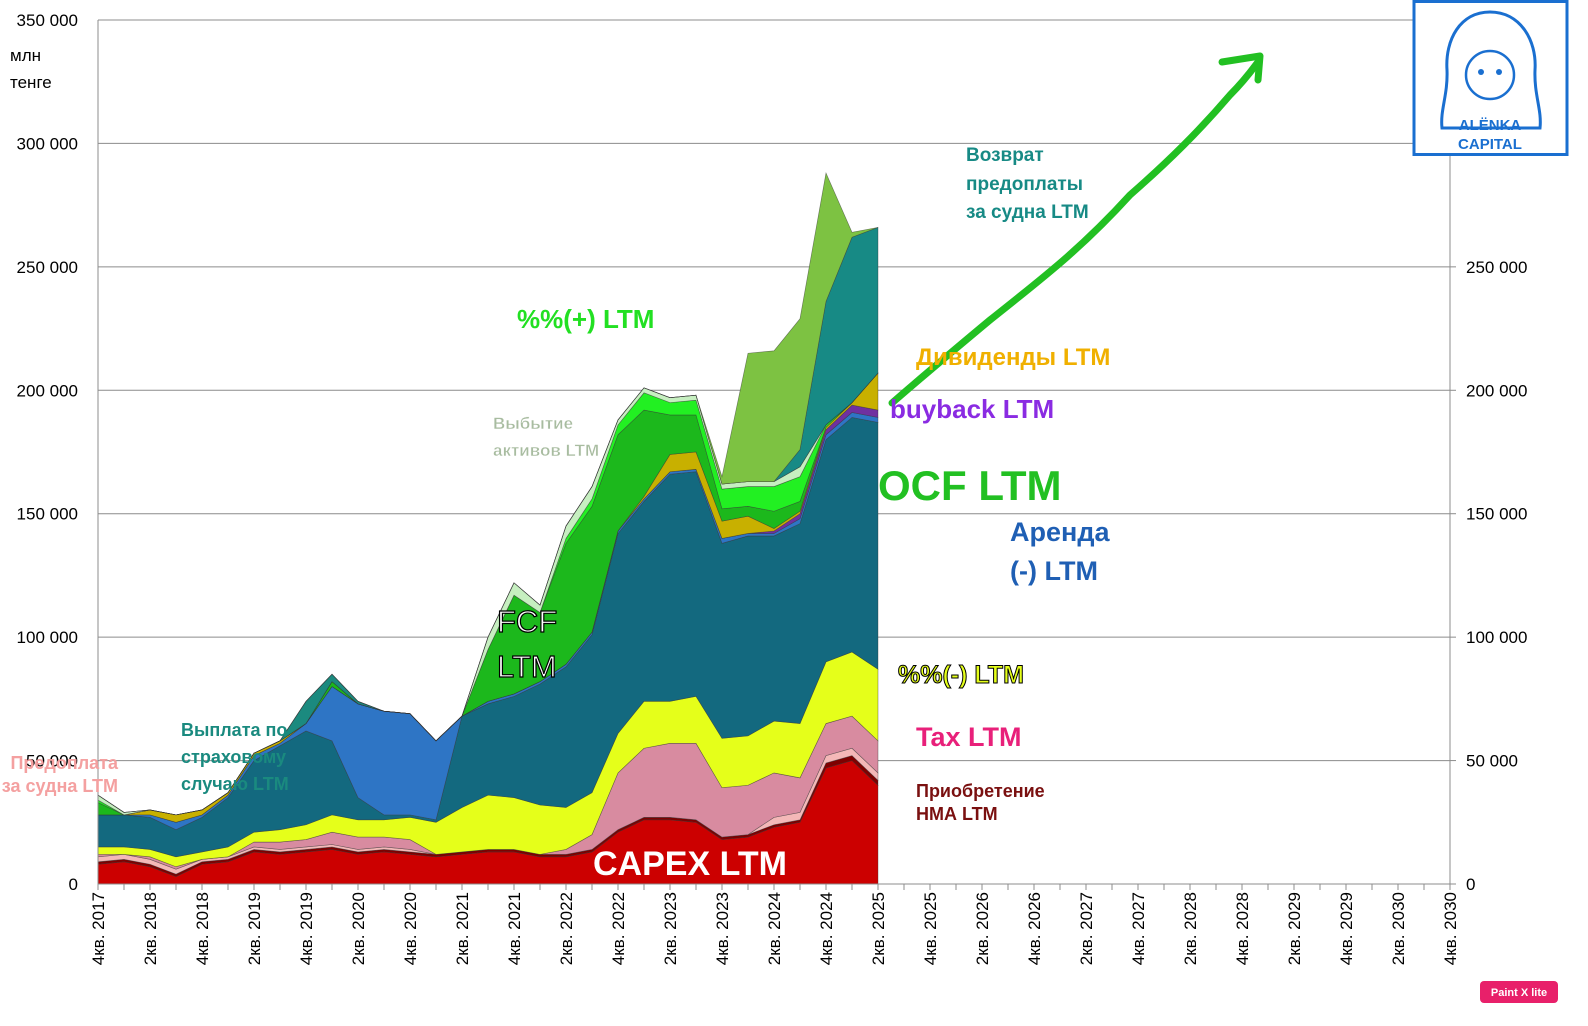  What do you see at coordinates (1496, 637) in the screenshot?
I see `y2-tick-label: 100 000` at bounding box center [1496, 637].